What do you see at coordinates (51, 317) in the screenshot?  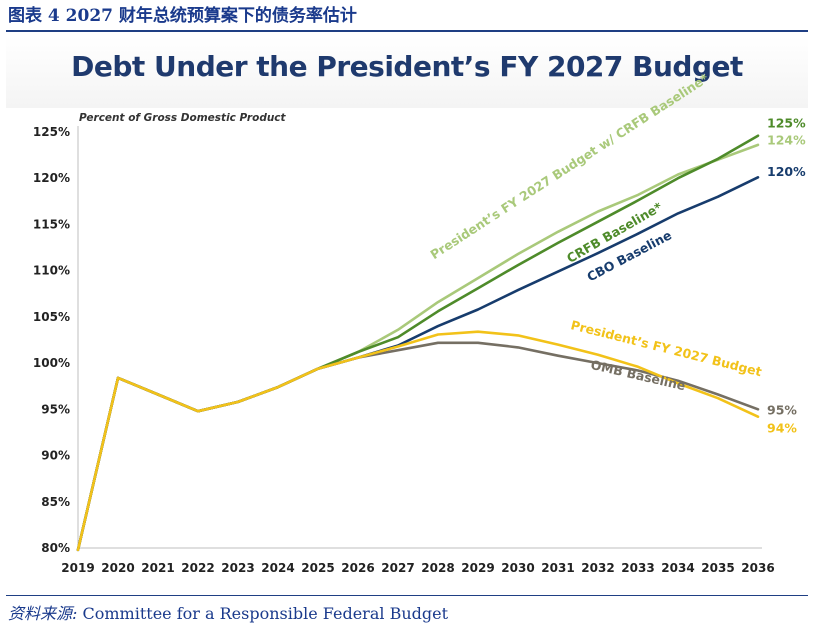 I see `y-tick-label: 105%` at bounding box center [51, 317].